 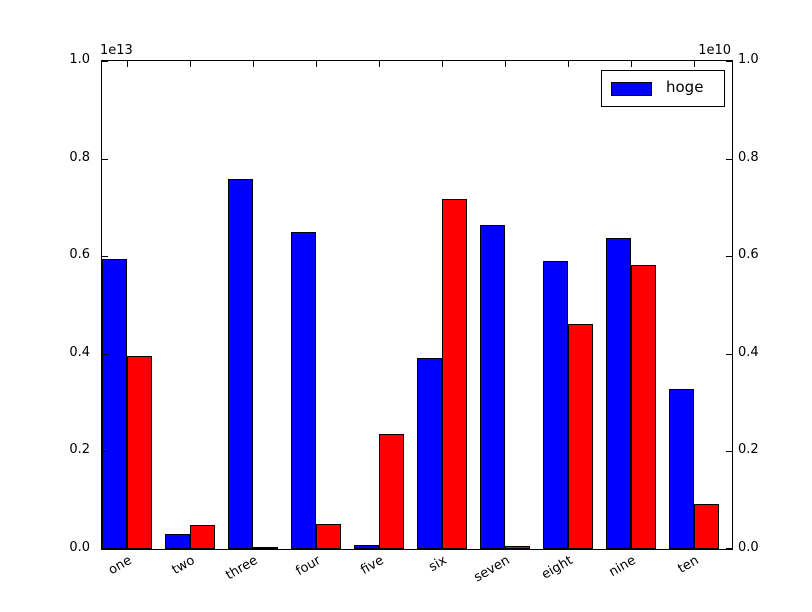 What do you see at coordinates (685, 87) in the screenshot?
I see `legend-label-hoge: hoge` at bounding box center [685, 87].